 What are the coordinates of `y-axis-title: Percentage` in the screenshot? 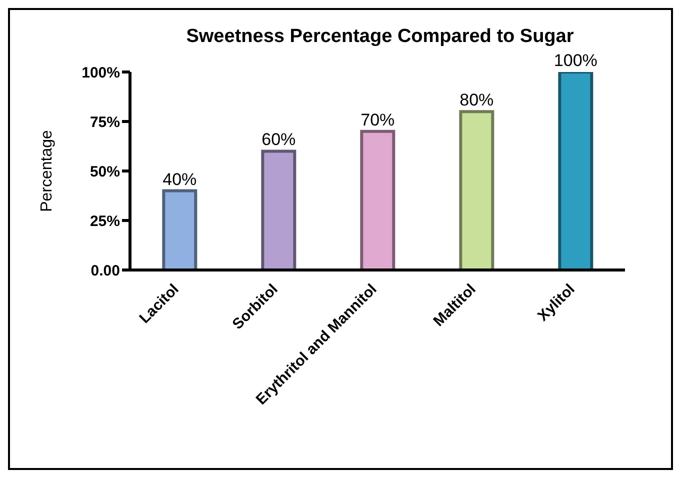 It's located at (47, 171).